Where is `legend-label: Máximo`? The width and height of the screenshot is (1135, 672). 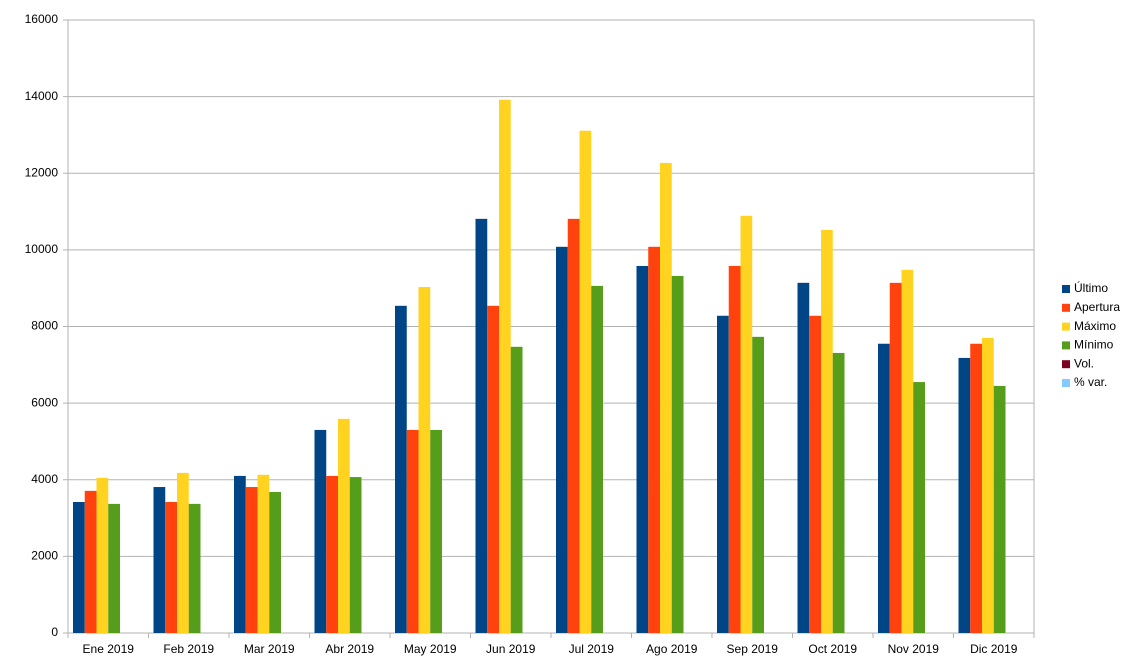 legend-label: Máximo is located at coordinates (1095, 326).